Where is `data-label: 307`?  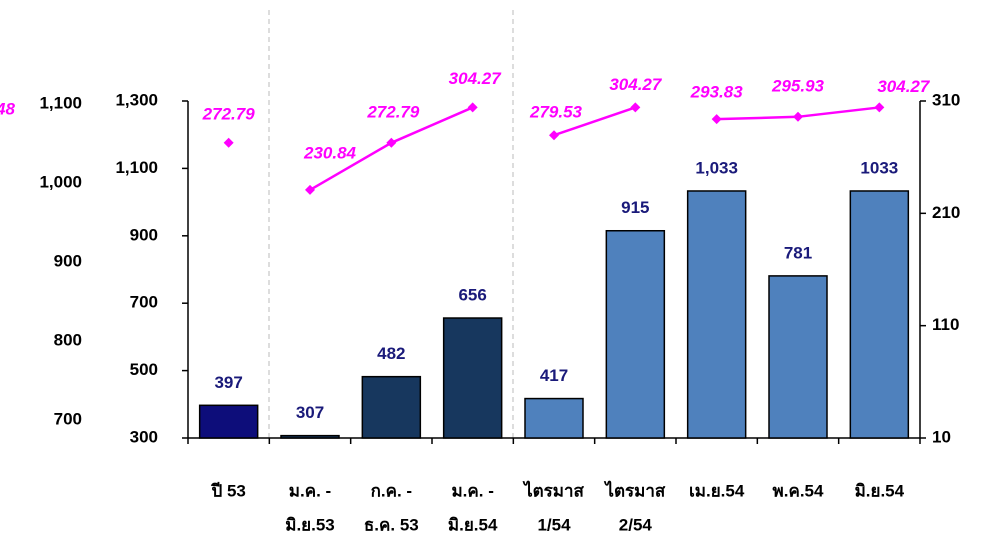 data-label: 307 is located at coordinates (310, 412).